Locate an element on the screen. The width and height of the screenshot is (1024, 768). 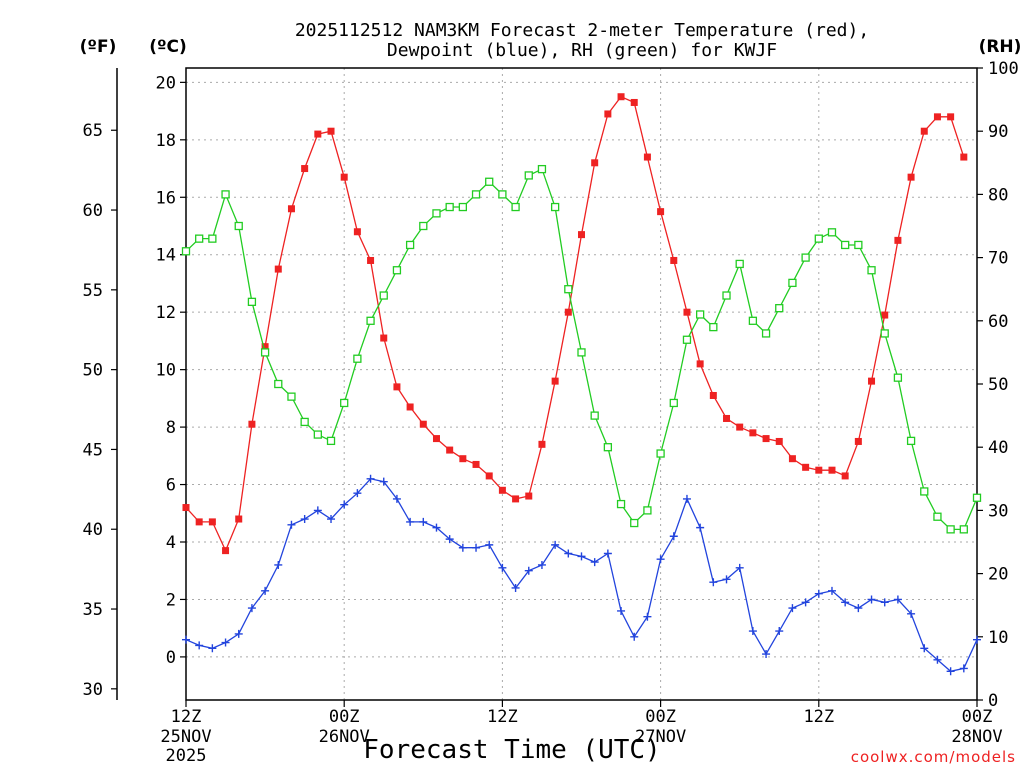
rh-tick-label: 40 is located at coordinates (998, 448).